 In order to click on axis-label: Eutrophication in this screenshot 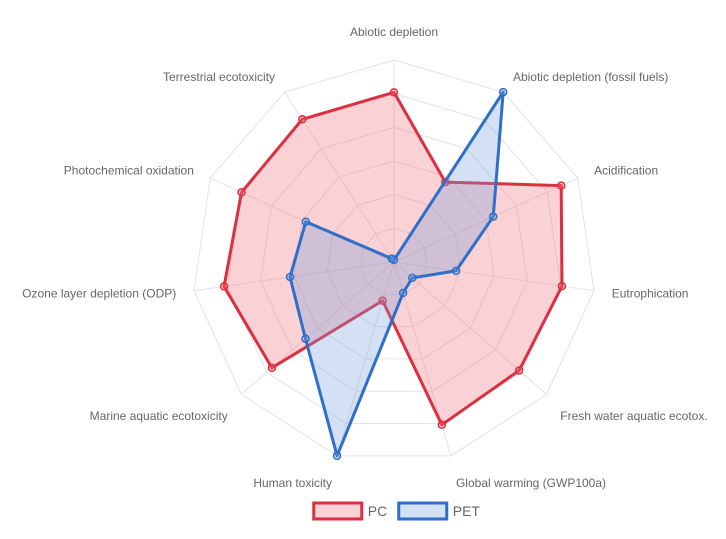, I will do `click(650, 293)`.